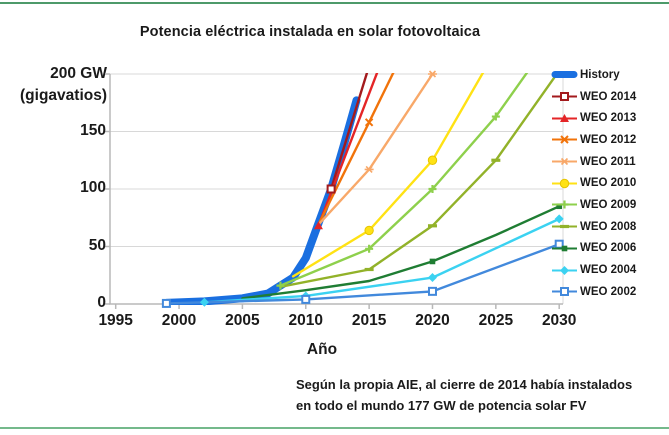 This screenshot has width=669, height=435. I want to click on legend-label: WEO 2006, so click(608, 248).